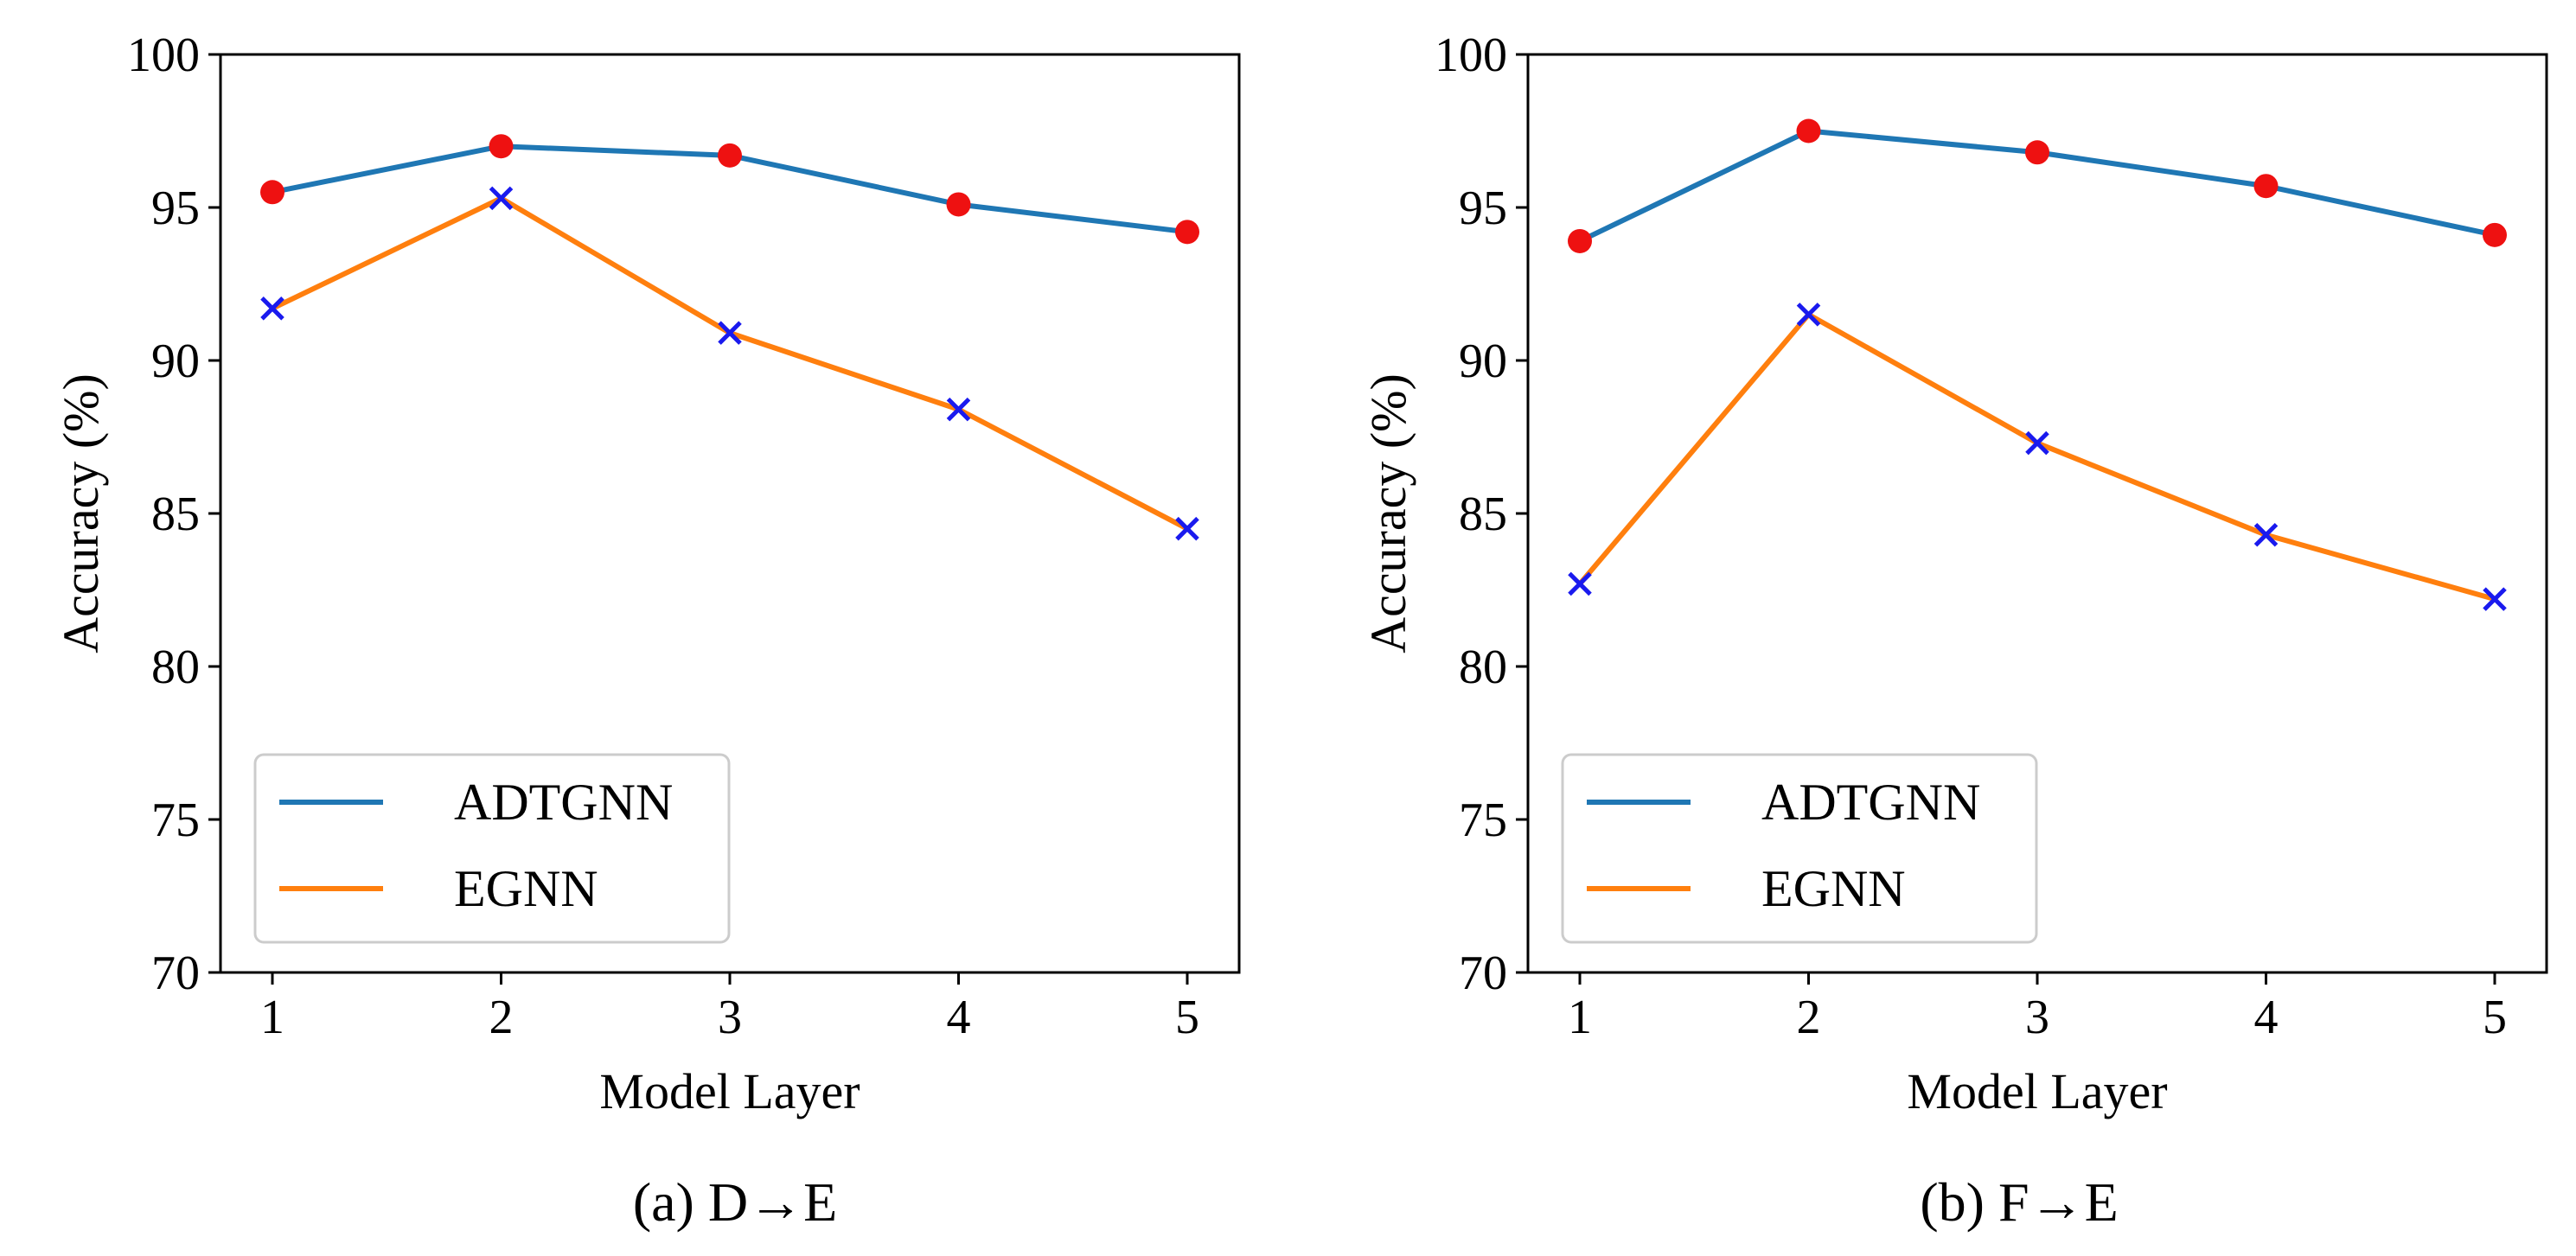 The image size is (2576, 1256). Describe the element at coordinates (735, 1202) in the screenshot. I see `panel-caption: (a) D→E` at that location.